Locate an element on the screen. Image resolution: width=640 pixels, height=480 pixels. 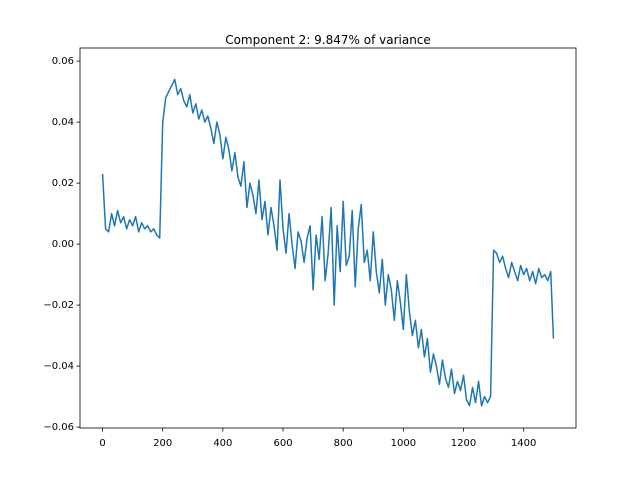
y-tick-label: −0.04 is located at coordinates (58, 366).